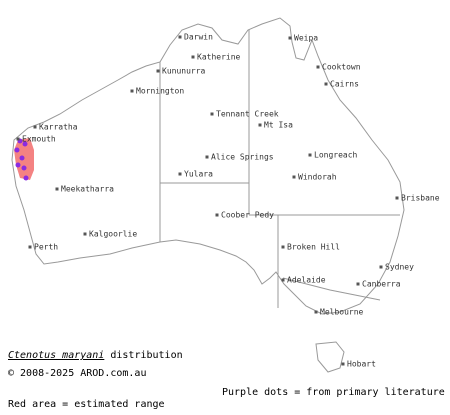 Image resolution: width=450 pixels, height=415 pixels. I want to click on place-label: Weipa, so click(306, 38).